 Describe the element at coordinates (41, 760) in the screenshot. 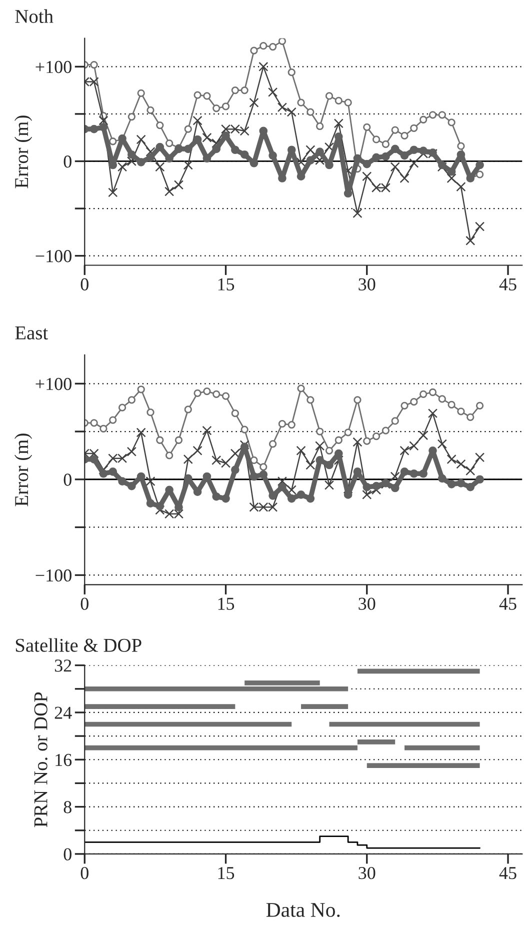

I see `y-axis-title: PRN No. or DOP` at that location.